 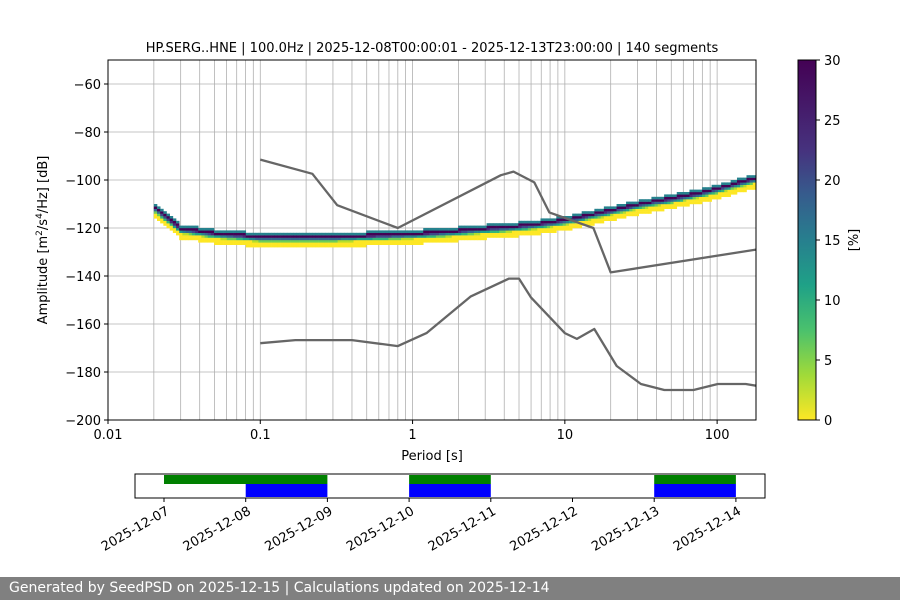 I want to click on colorbar-tick-label: 25, so click(x=832, y=121).